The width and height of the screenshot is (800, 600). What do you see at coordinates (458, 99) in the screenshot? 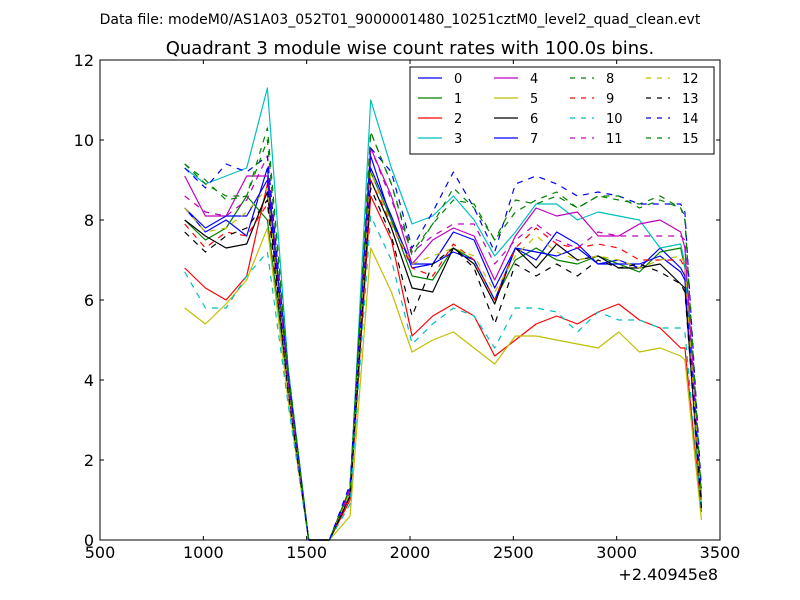
I see `legend-label-1: 1` at bounding box center [458, 99].